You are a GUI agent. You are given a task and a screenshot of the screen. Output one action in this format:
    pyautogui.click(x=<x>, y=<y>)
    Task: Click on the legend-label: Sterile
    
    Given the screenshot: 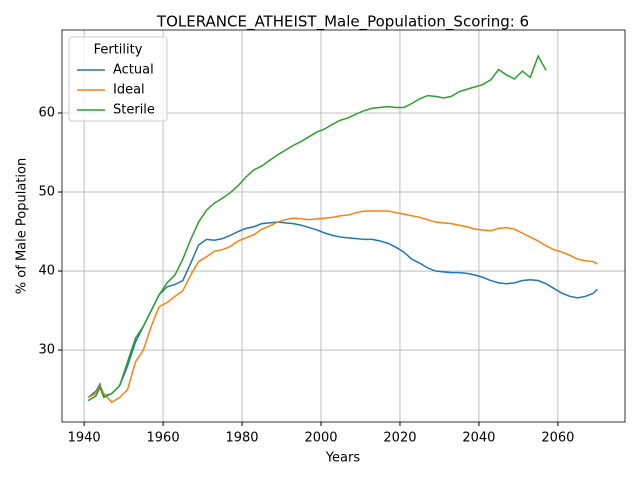 What is the action you would take?
    pyautogui.click(x=134, y=110)
    